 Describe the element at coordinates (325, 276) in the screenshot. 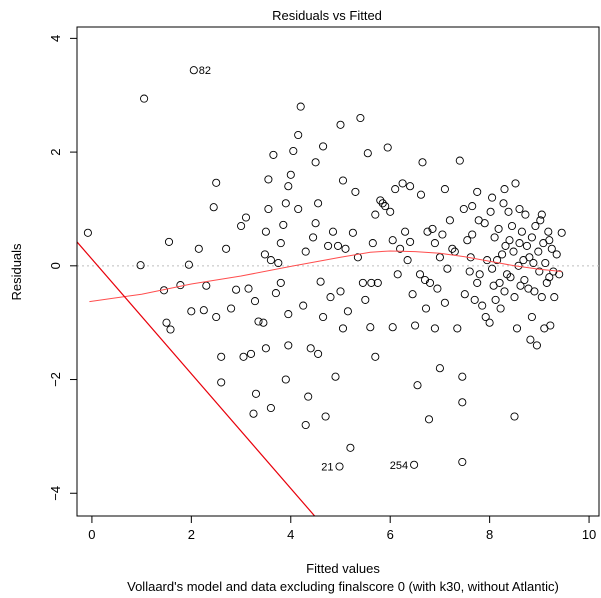

I see `smooth-trend-line` at that location.